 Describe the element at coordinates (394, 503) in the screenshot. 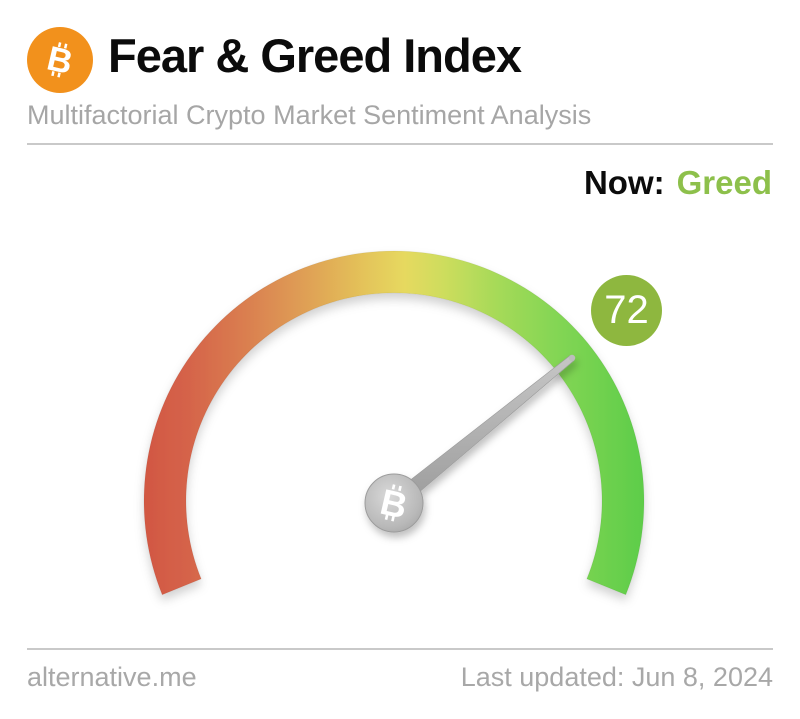

I see `gauge-hub-bitcoin-icon` at that location.